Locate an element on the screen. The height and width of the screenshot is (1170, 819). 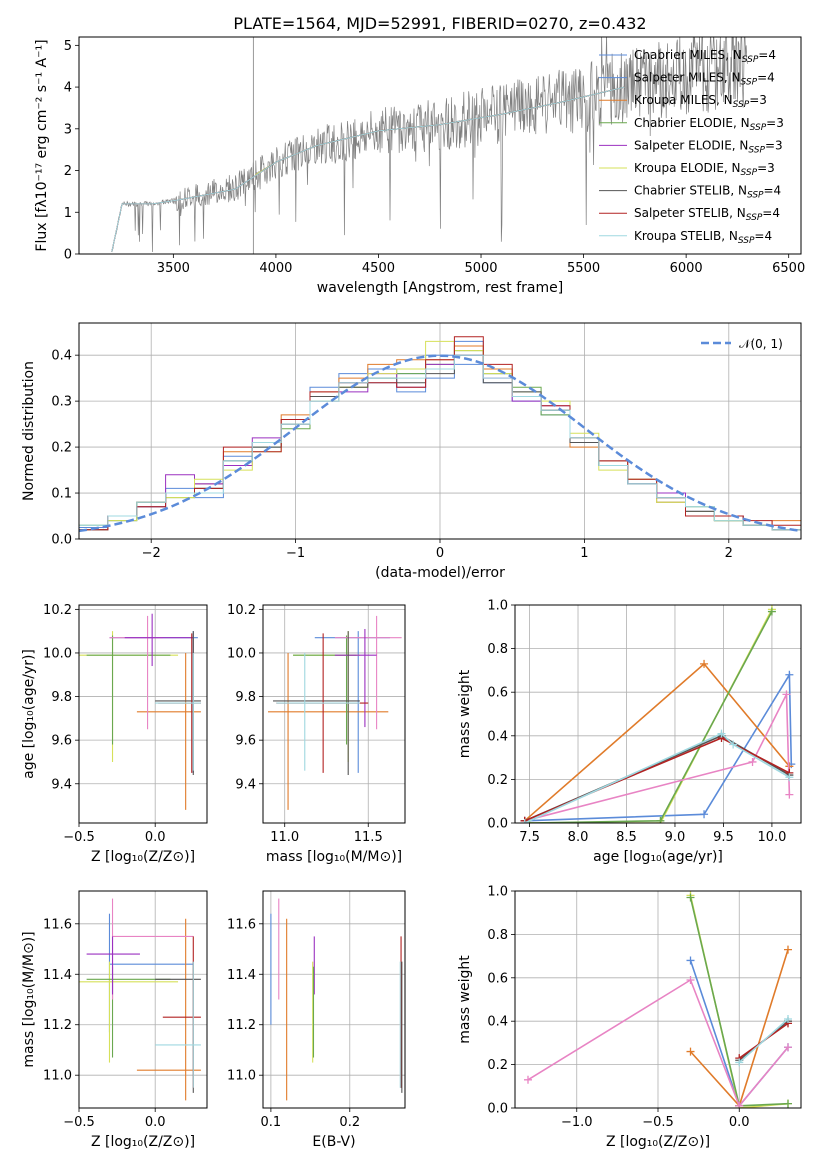
data-spectrum-line is located at coordinates (429, 145).